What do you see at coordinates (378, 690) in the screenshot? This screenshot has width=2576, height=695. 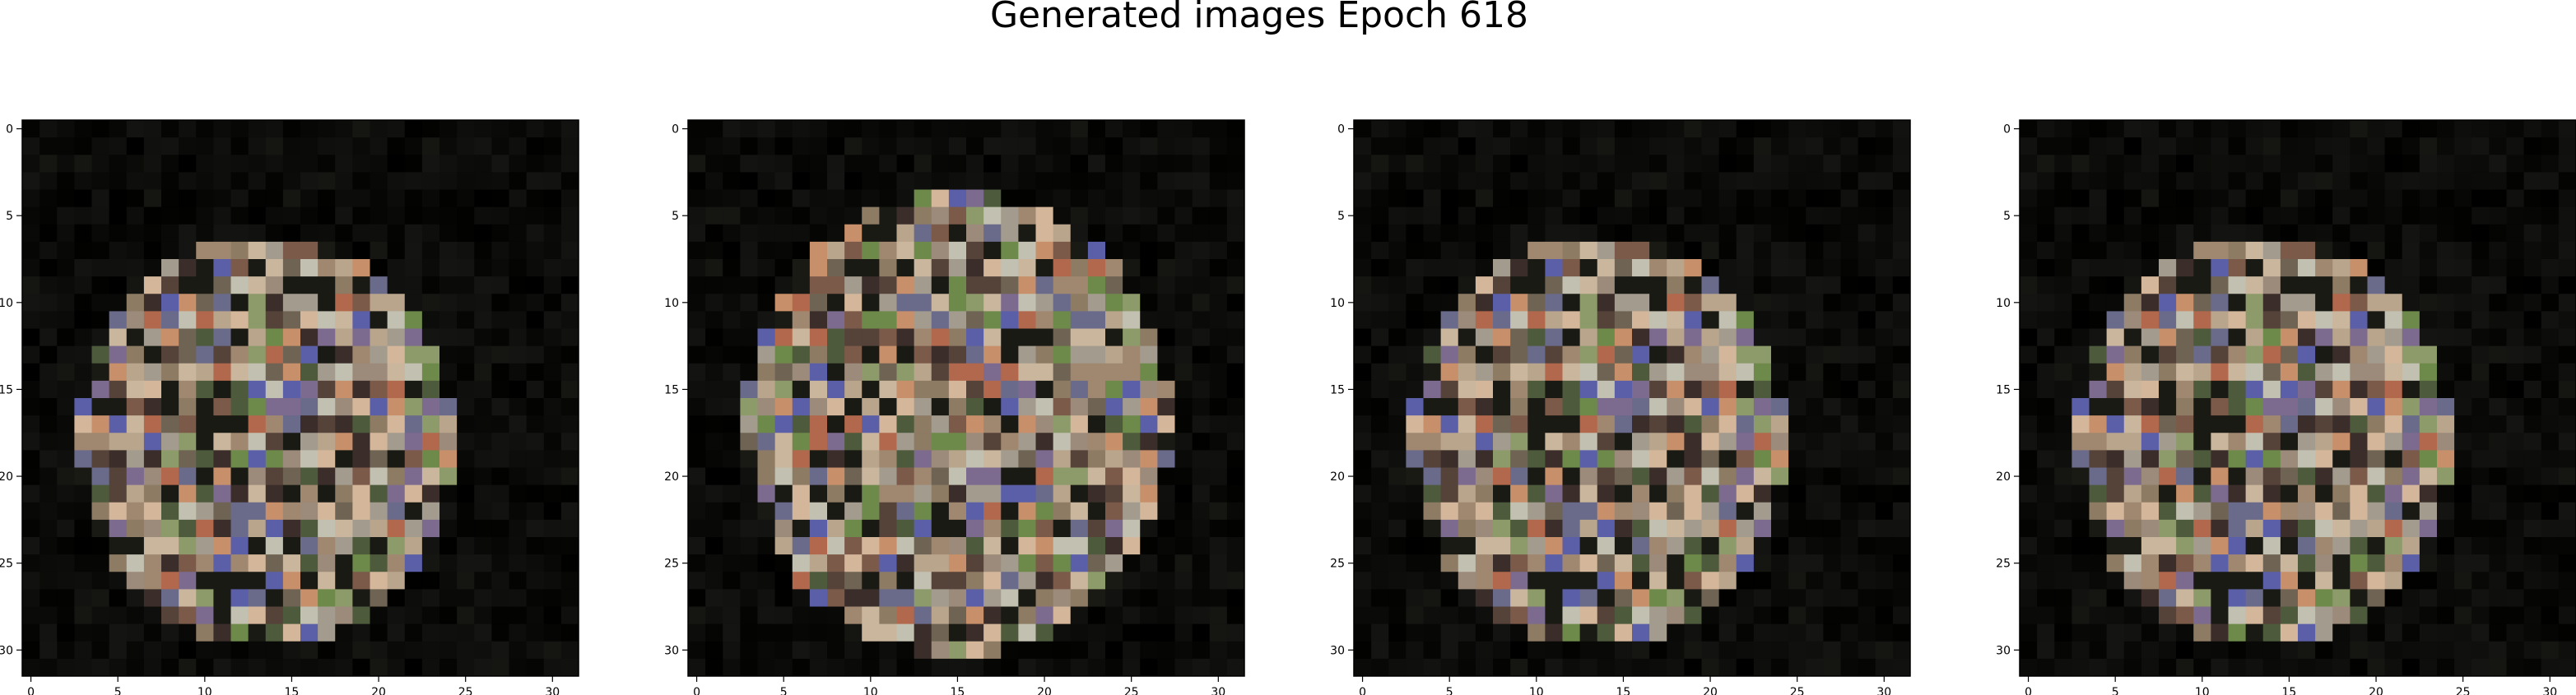 I see `x-tick-label: 20` at bounding box center [378, 690].